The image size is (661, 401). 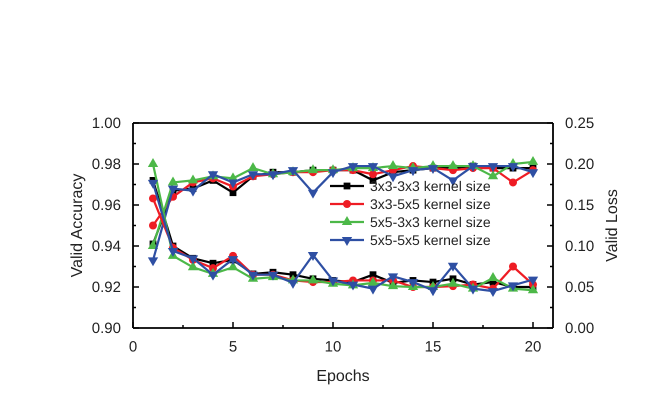 What do you see at coordinates (106, 123) in the screenshot?
I see `y-tick-label: 1.00` at bounding box center [106, 123].